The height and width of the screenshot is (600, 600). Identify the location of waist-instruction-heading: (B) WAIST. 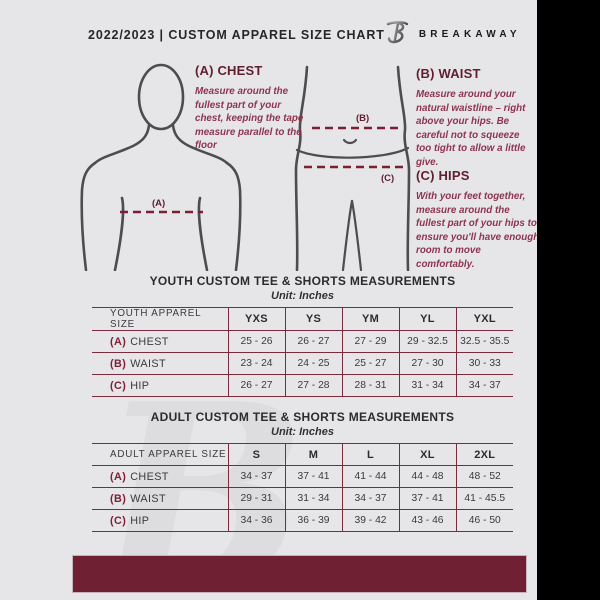
(448, 73).